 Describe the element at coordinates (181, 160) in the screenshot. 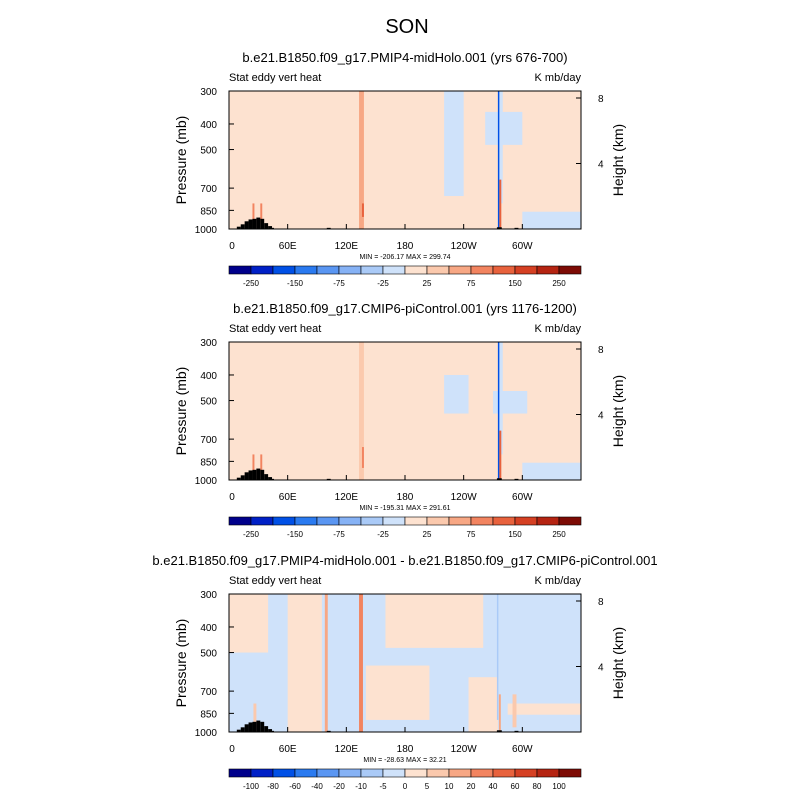

I see `y-axis-title: Pressure (mb)` at that location.